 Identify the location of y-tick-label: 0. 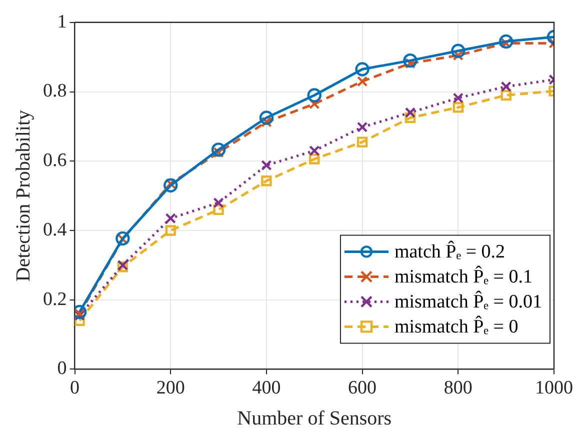
(62, 369).